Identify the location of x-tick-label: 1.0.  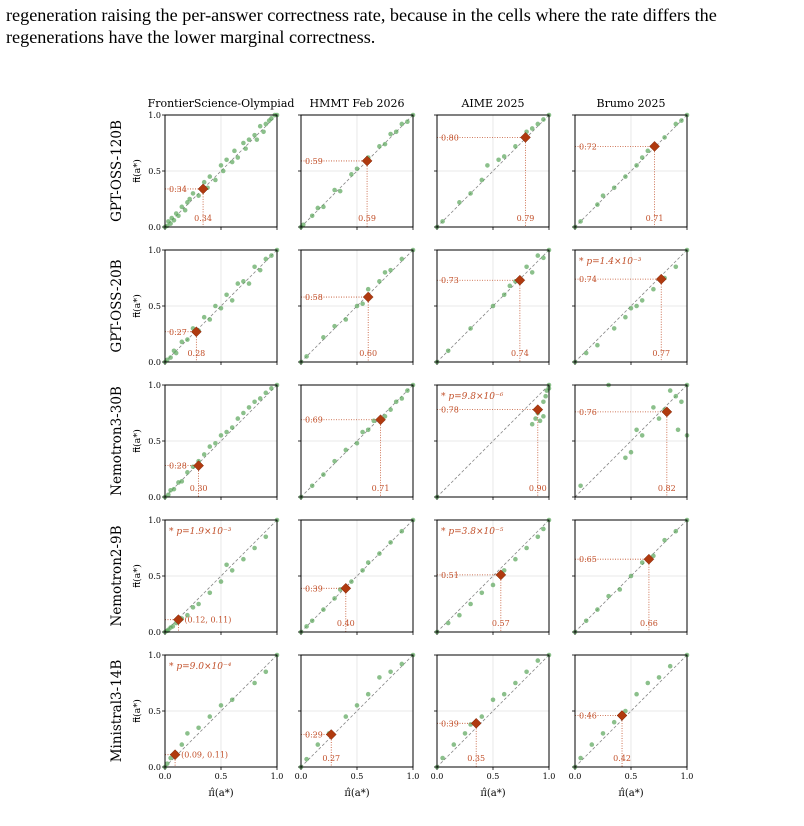
(413, 776).